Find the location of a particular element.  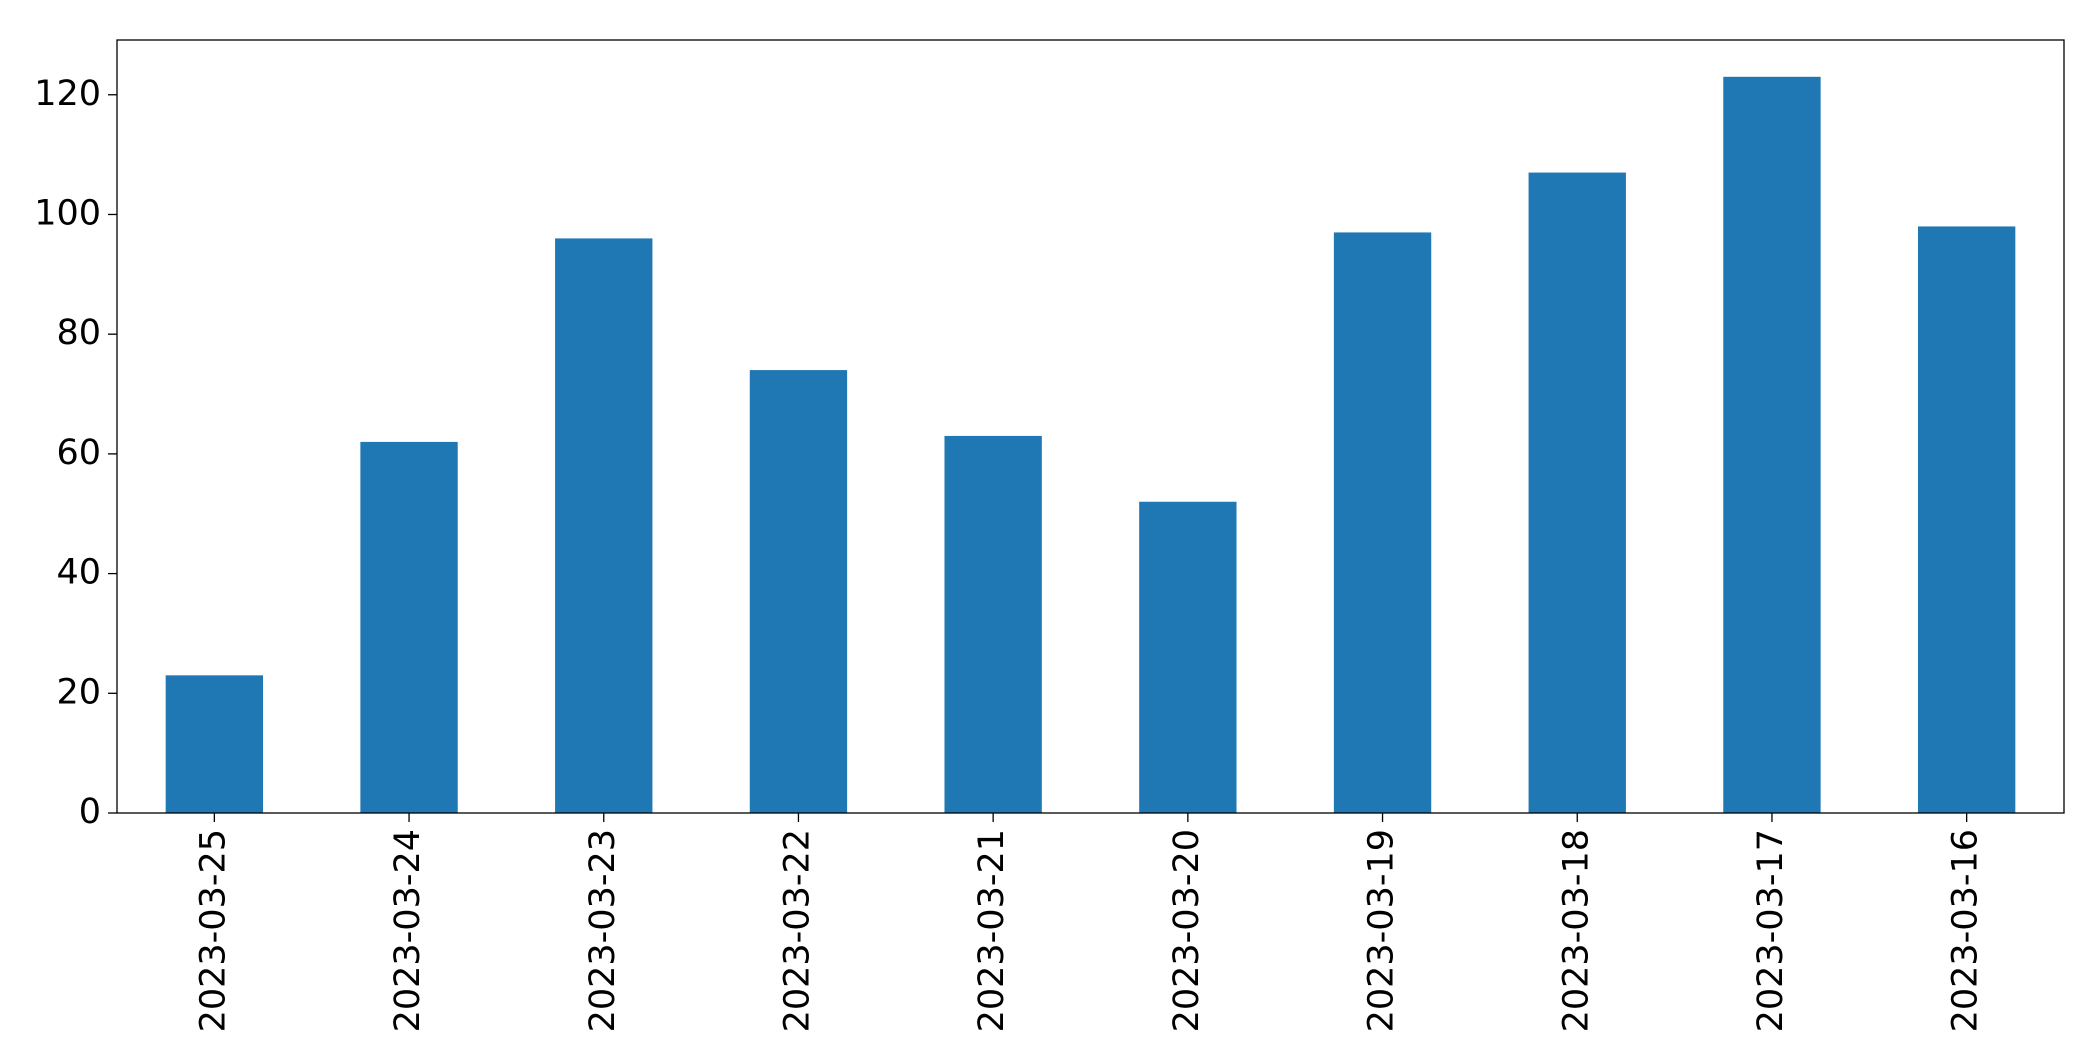

y-tick-label: 0 is located at coordinates (90, 812).